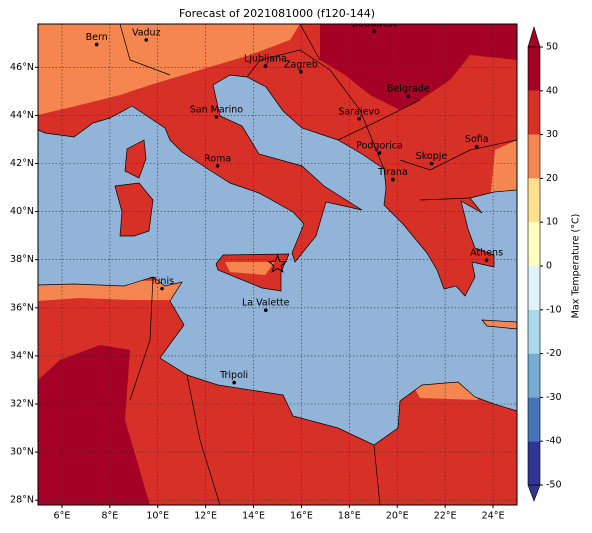 This screenshot has height=533, width=592. What do you see at coordinates (22, 355) in the screenshot?
I see `lat-tick-label: 34°N` at bounding box center [22, 355].